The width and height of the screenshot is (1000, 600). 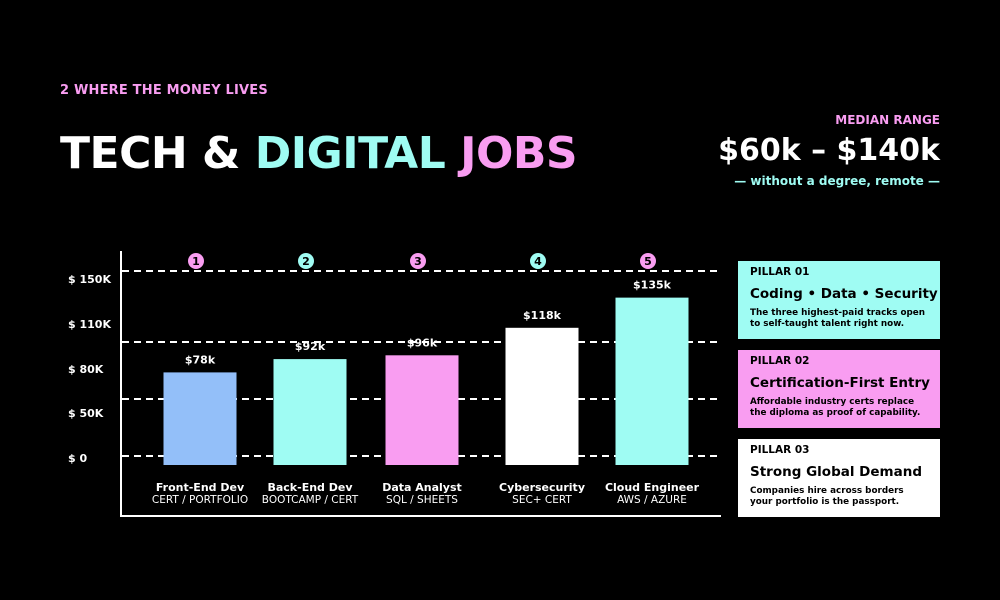 I want to click on pillar-tag: PILLAR 02, so click(x=780, y=361).